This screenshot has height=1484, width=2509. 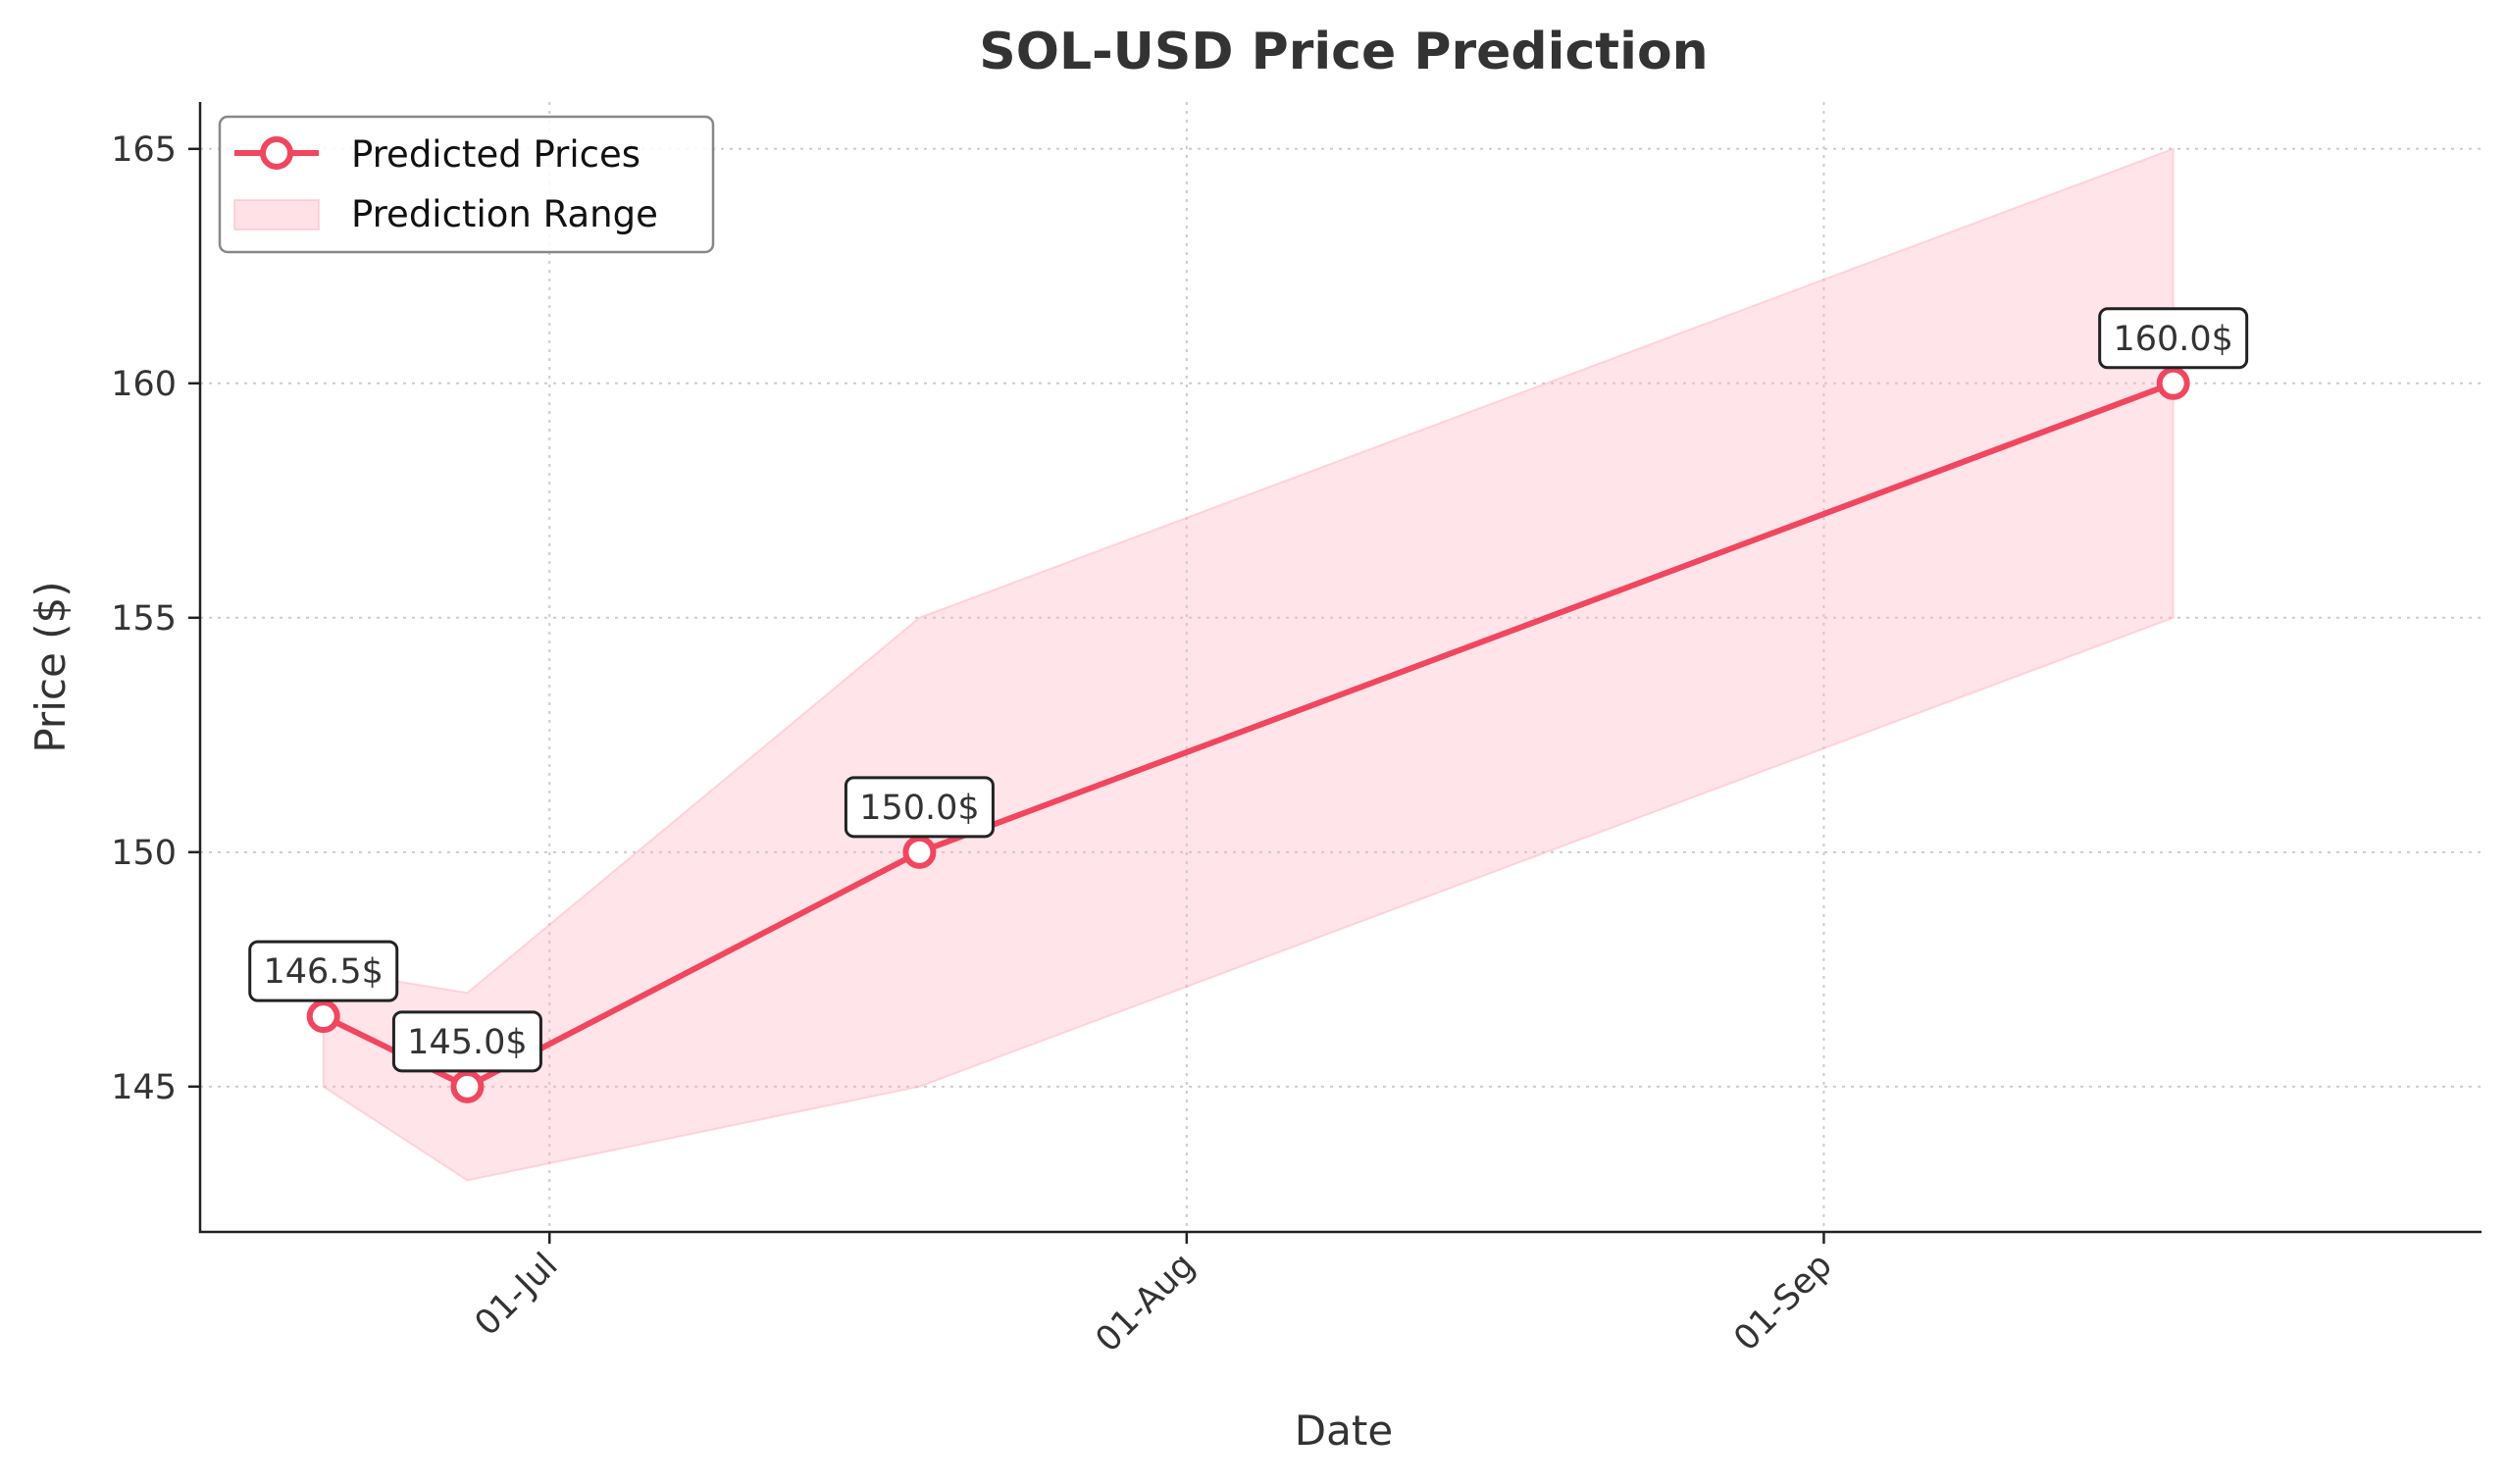 I want to click on y-tick-label: 150, so click(x=144, y=854).